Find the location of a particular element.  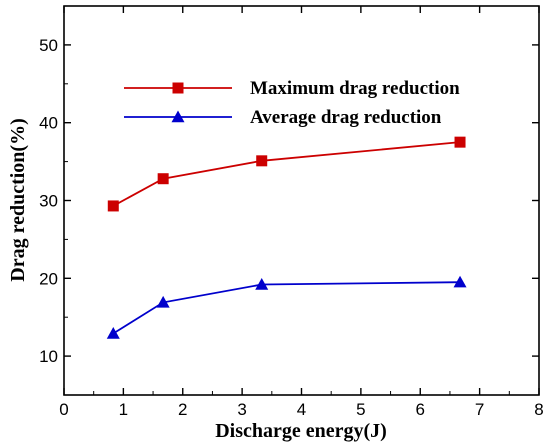

x-tick-label: 3 is located at coordinates (241, 409).